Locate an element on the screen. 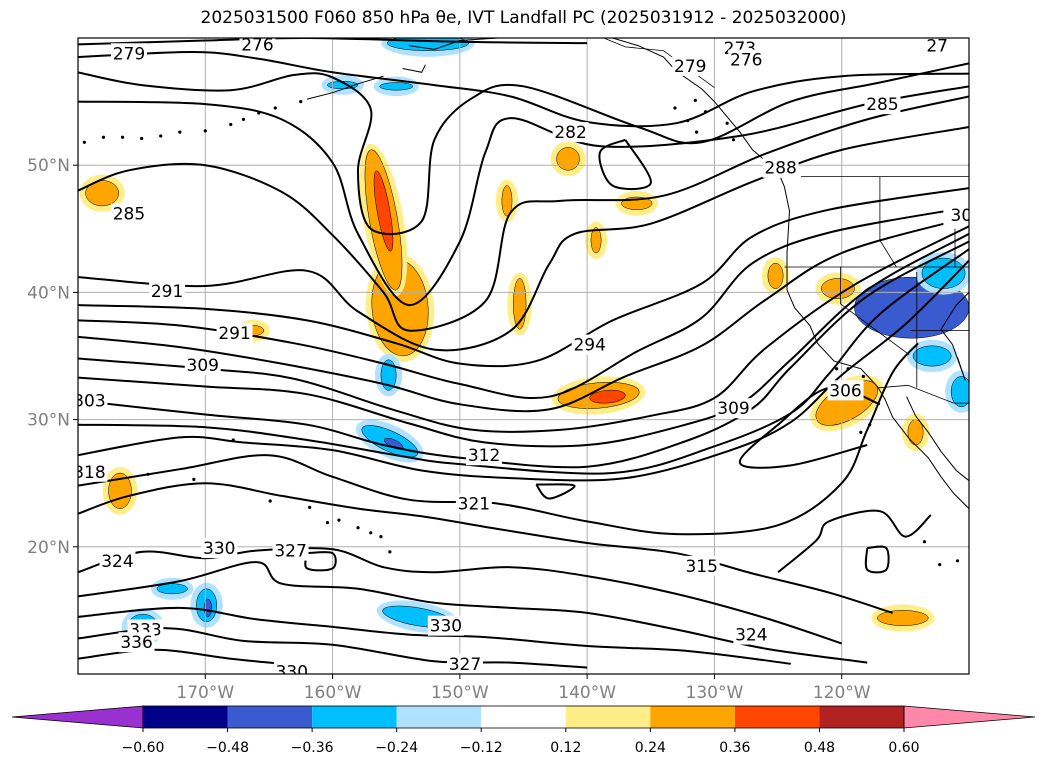  lat-tick-label: 30°N is located at coordinates (48, 421).